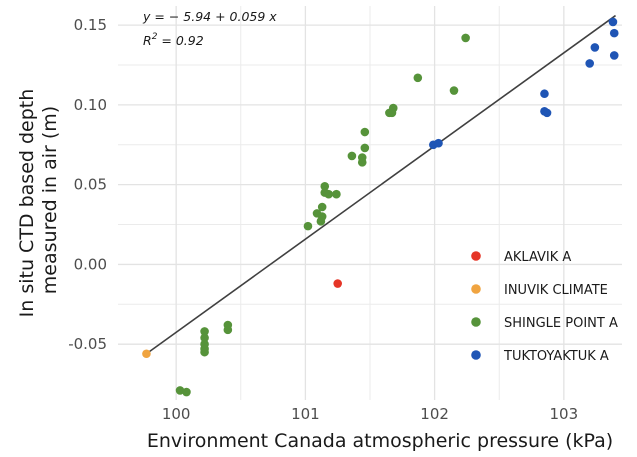 The height and width of the screenshot is (457, 637). I want to click on x-tick-labels: 100 101 102 103, so click(370, 414).